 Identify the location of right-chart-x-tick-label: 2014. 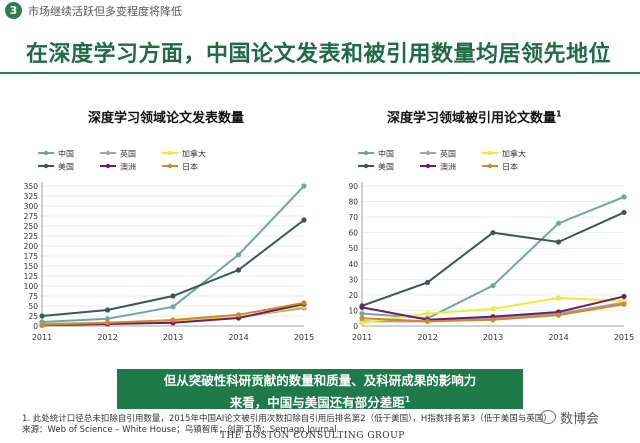
(558, 337).